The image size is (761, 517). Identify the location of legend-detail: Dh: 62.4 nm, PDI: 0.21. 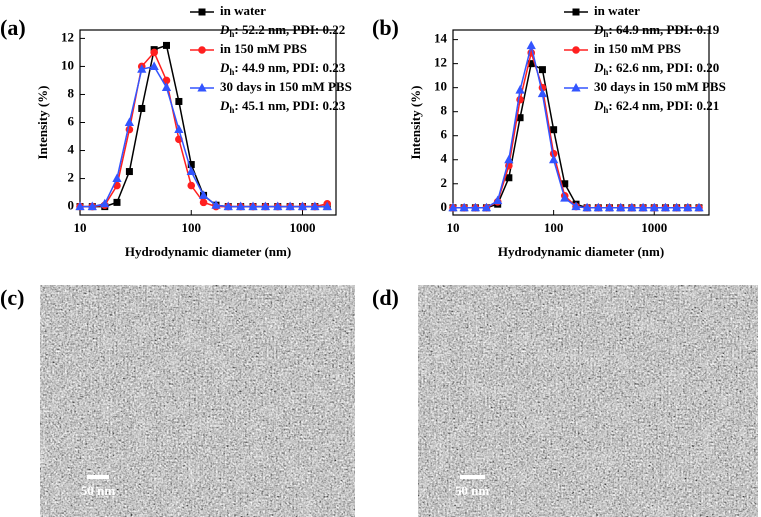
(656, 106).